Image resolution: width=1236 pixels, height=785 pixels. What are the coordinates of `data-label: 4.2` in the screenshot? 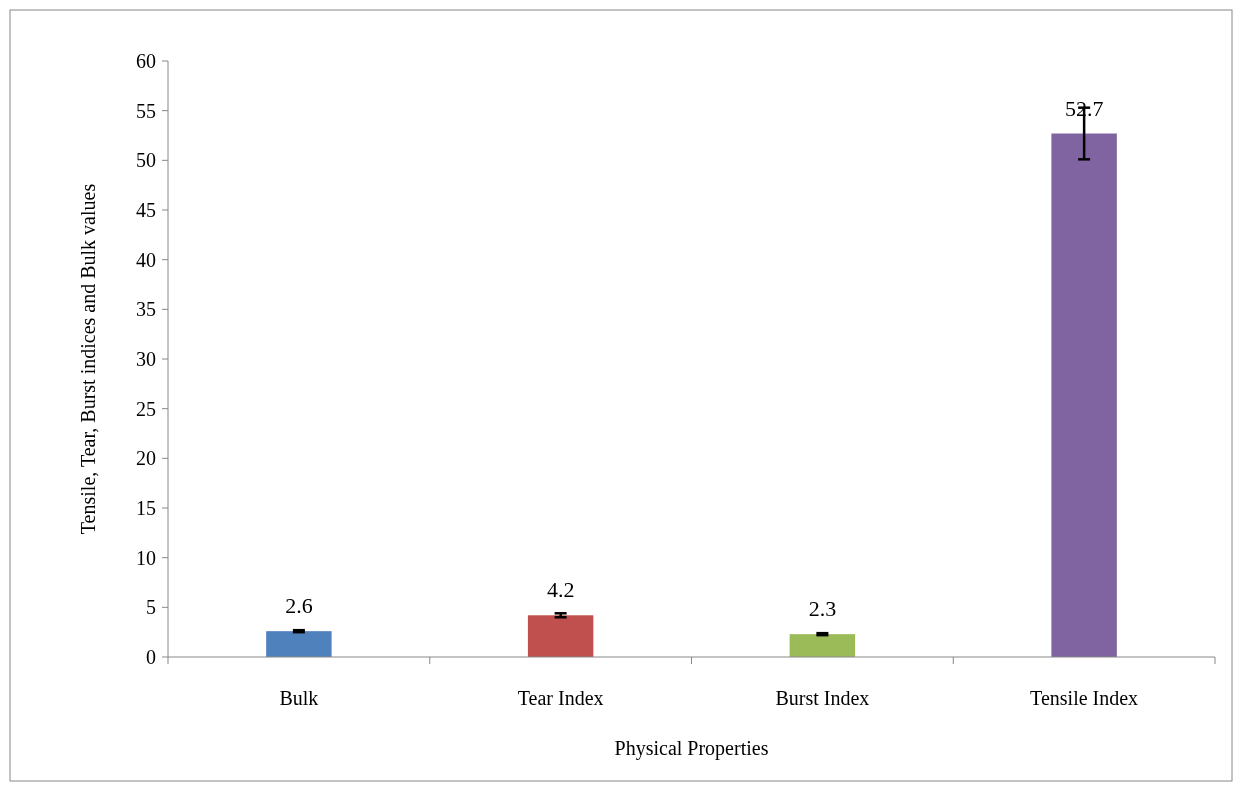 It's located at (560, 590).